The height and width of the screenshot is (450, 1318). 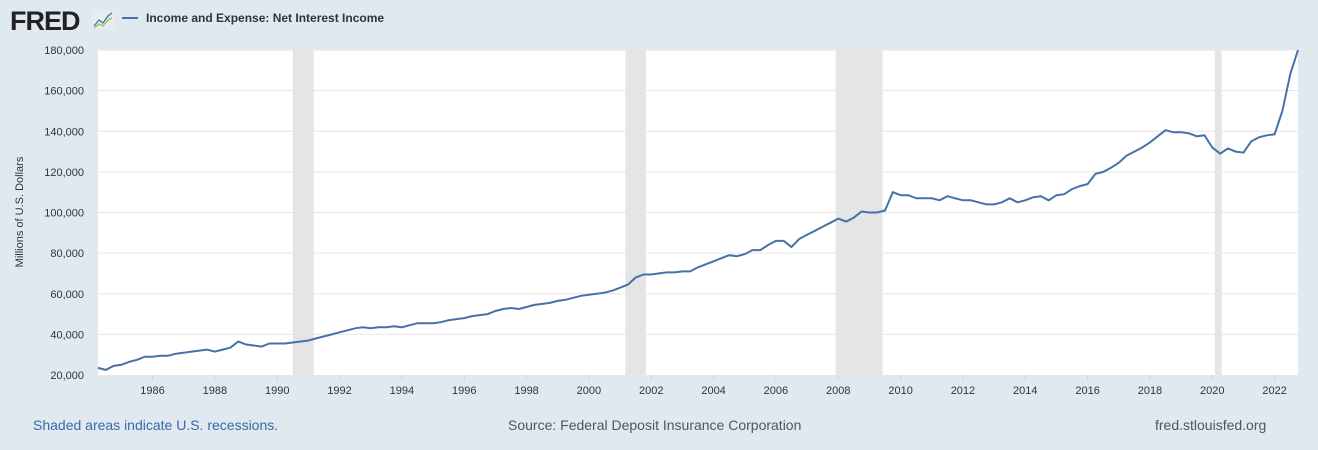 I want to click on x-tick-label: 2012, so click(x=963, y=391).